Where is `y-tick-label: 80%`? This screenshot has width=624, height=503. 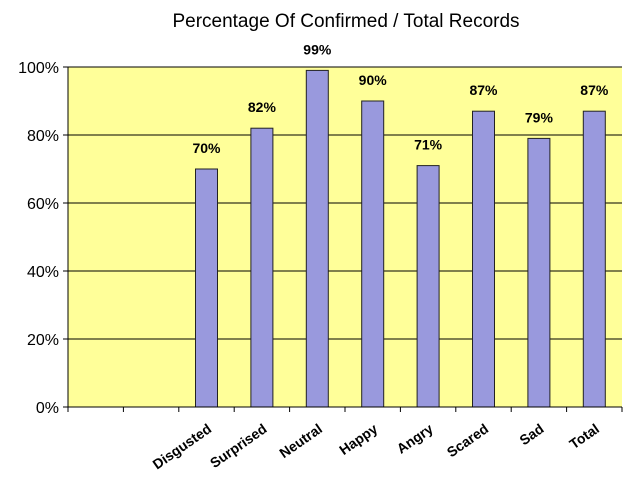
y-tick-label: 80% is located at coordinates (43, 136).